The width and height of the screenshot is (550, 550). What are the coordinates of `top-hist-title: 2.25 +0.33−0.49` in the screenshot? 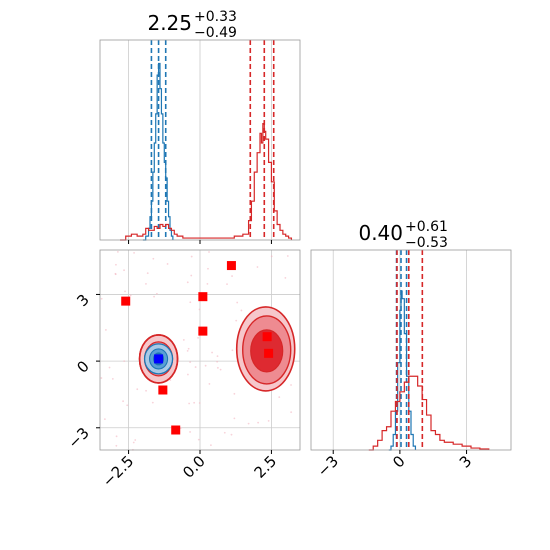 It's located at (191, 25).